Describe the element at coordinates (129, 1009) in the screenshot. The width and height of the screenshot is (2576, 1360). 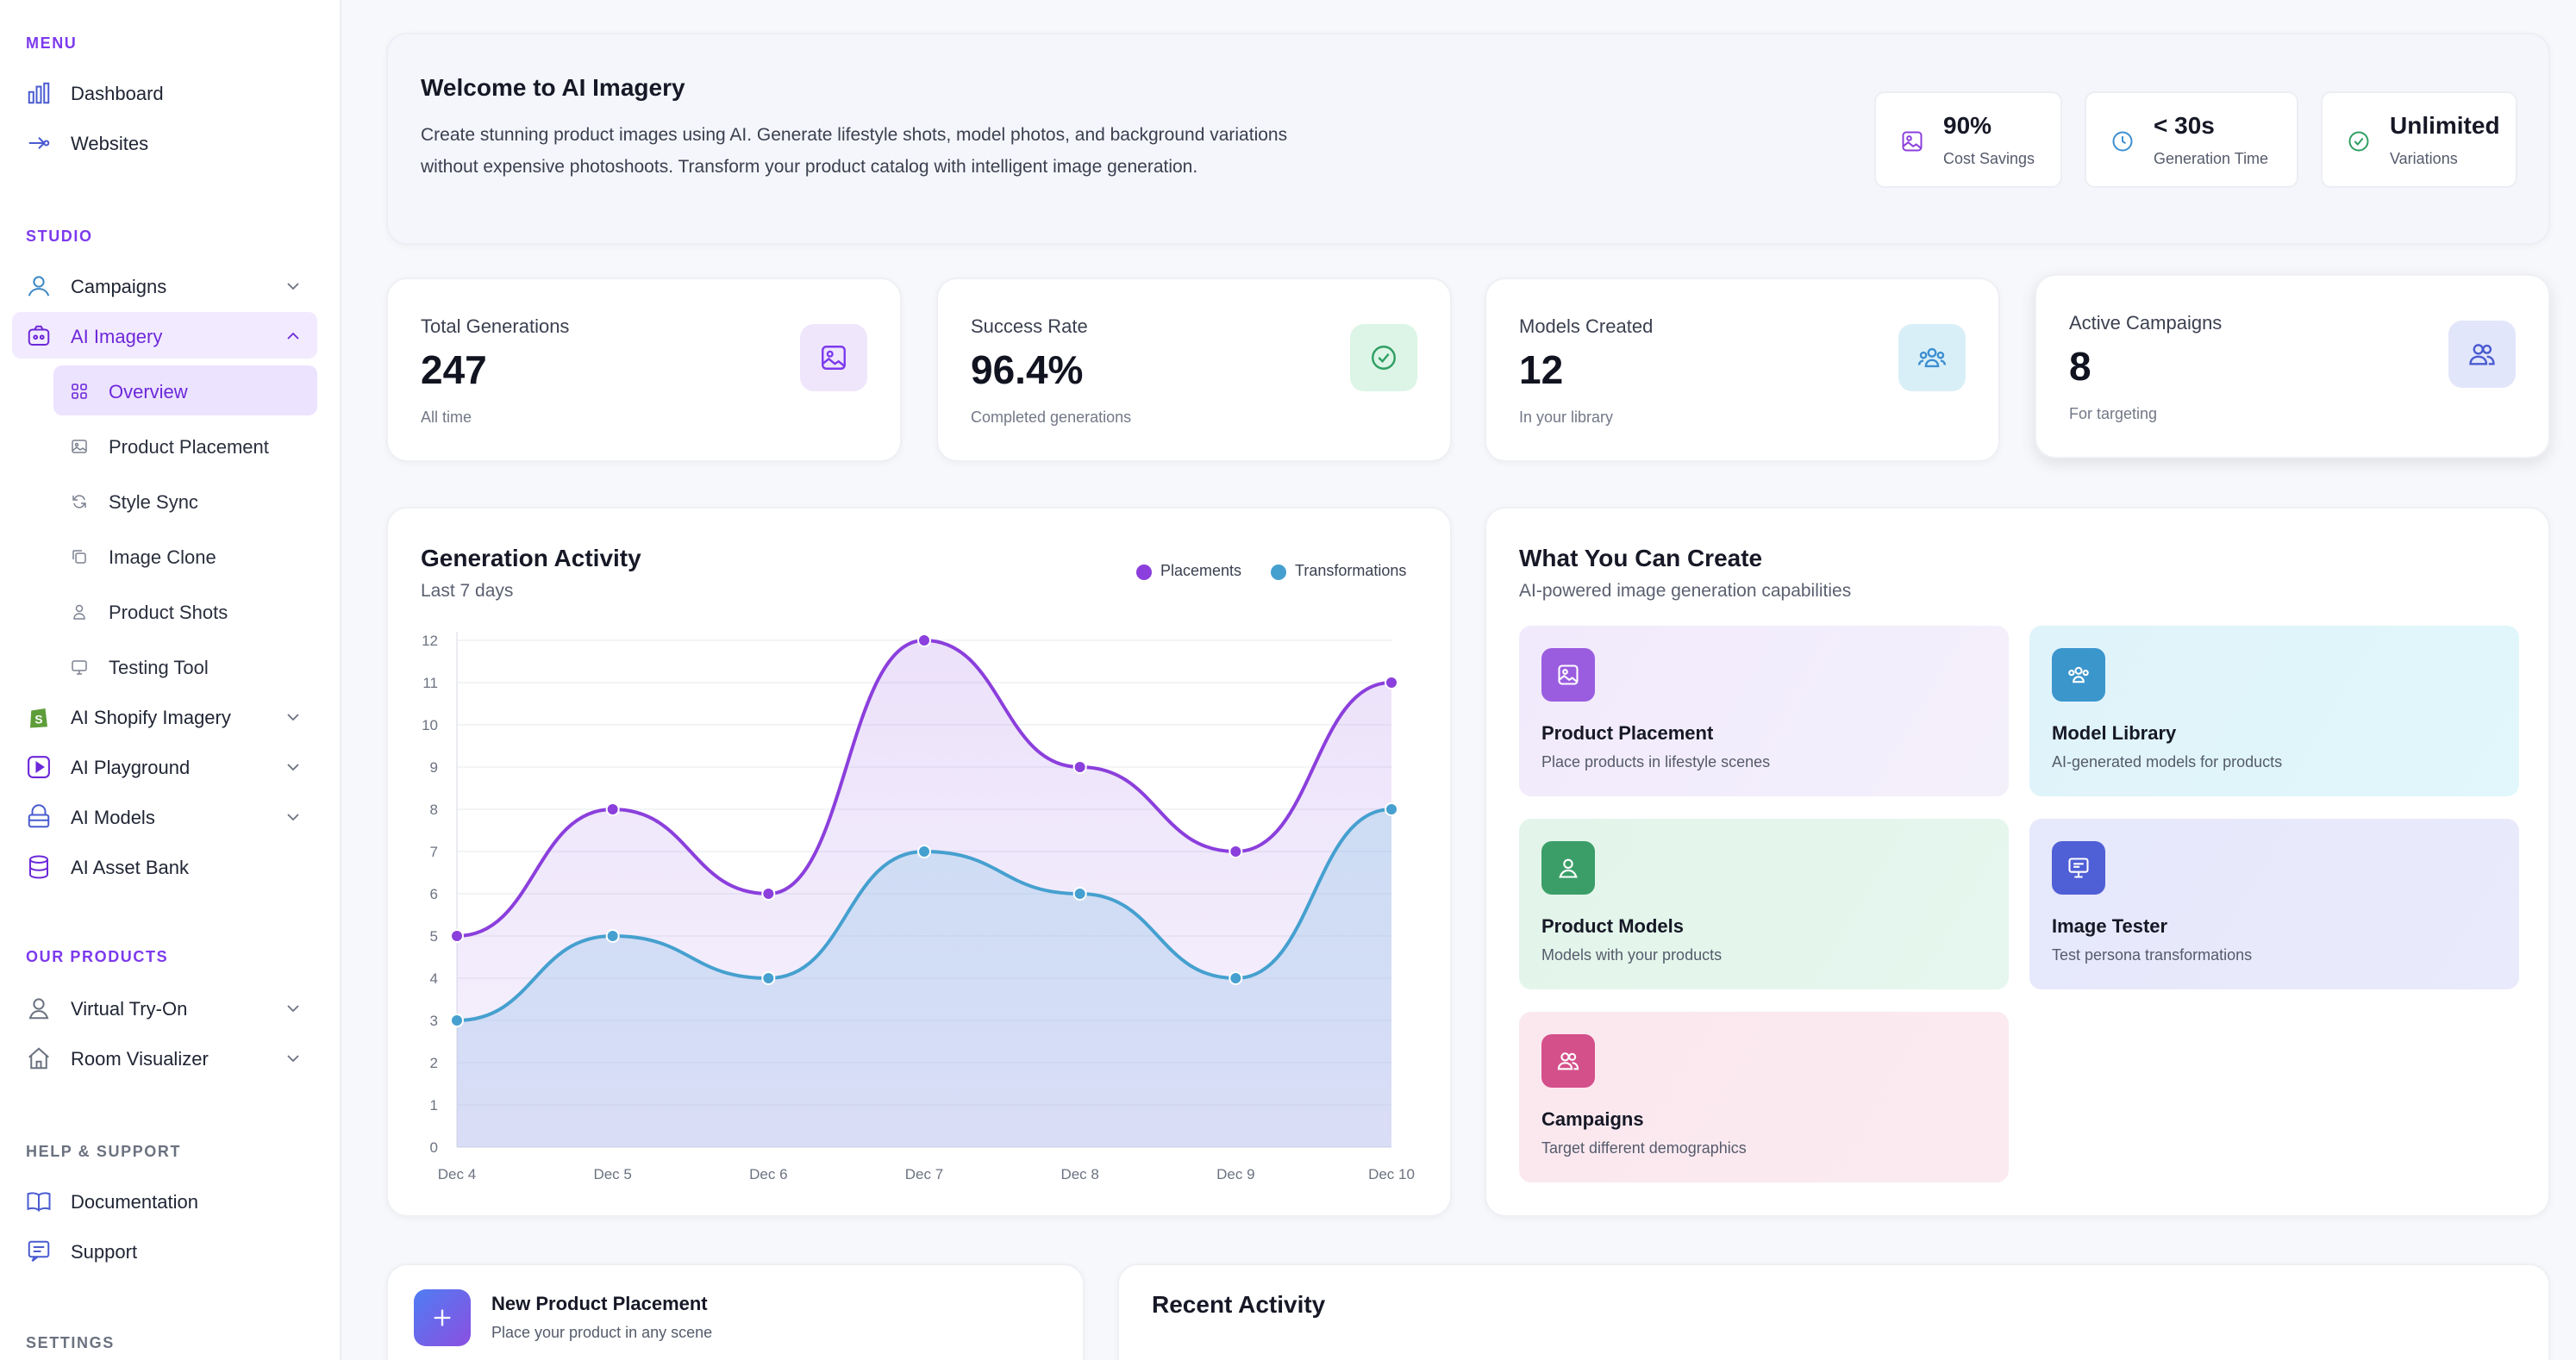
I see `sidebar-item-label: Virtual Try-On` at that location.